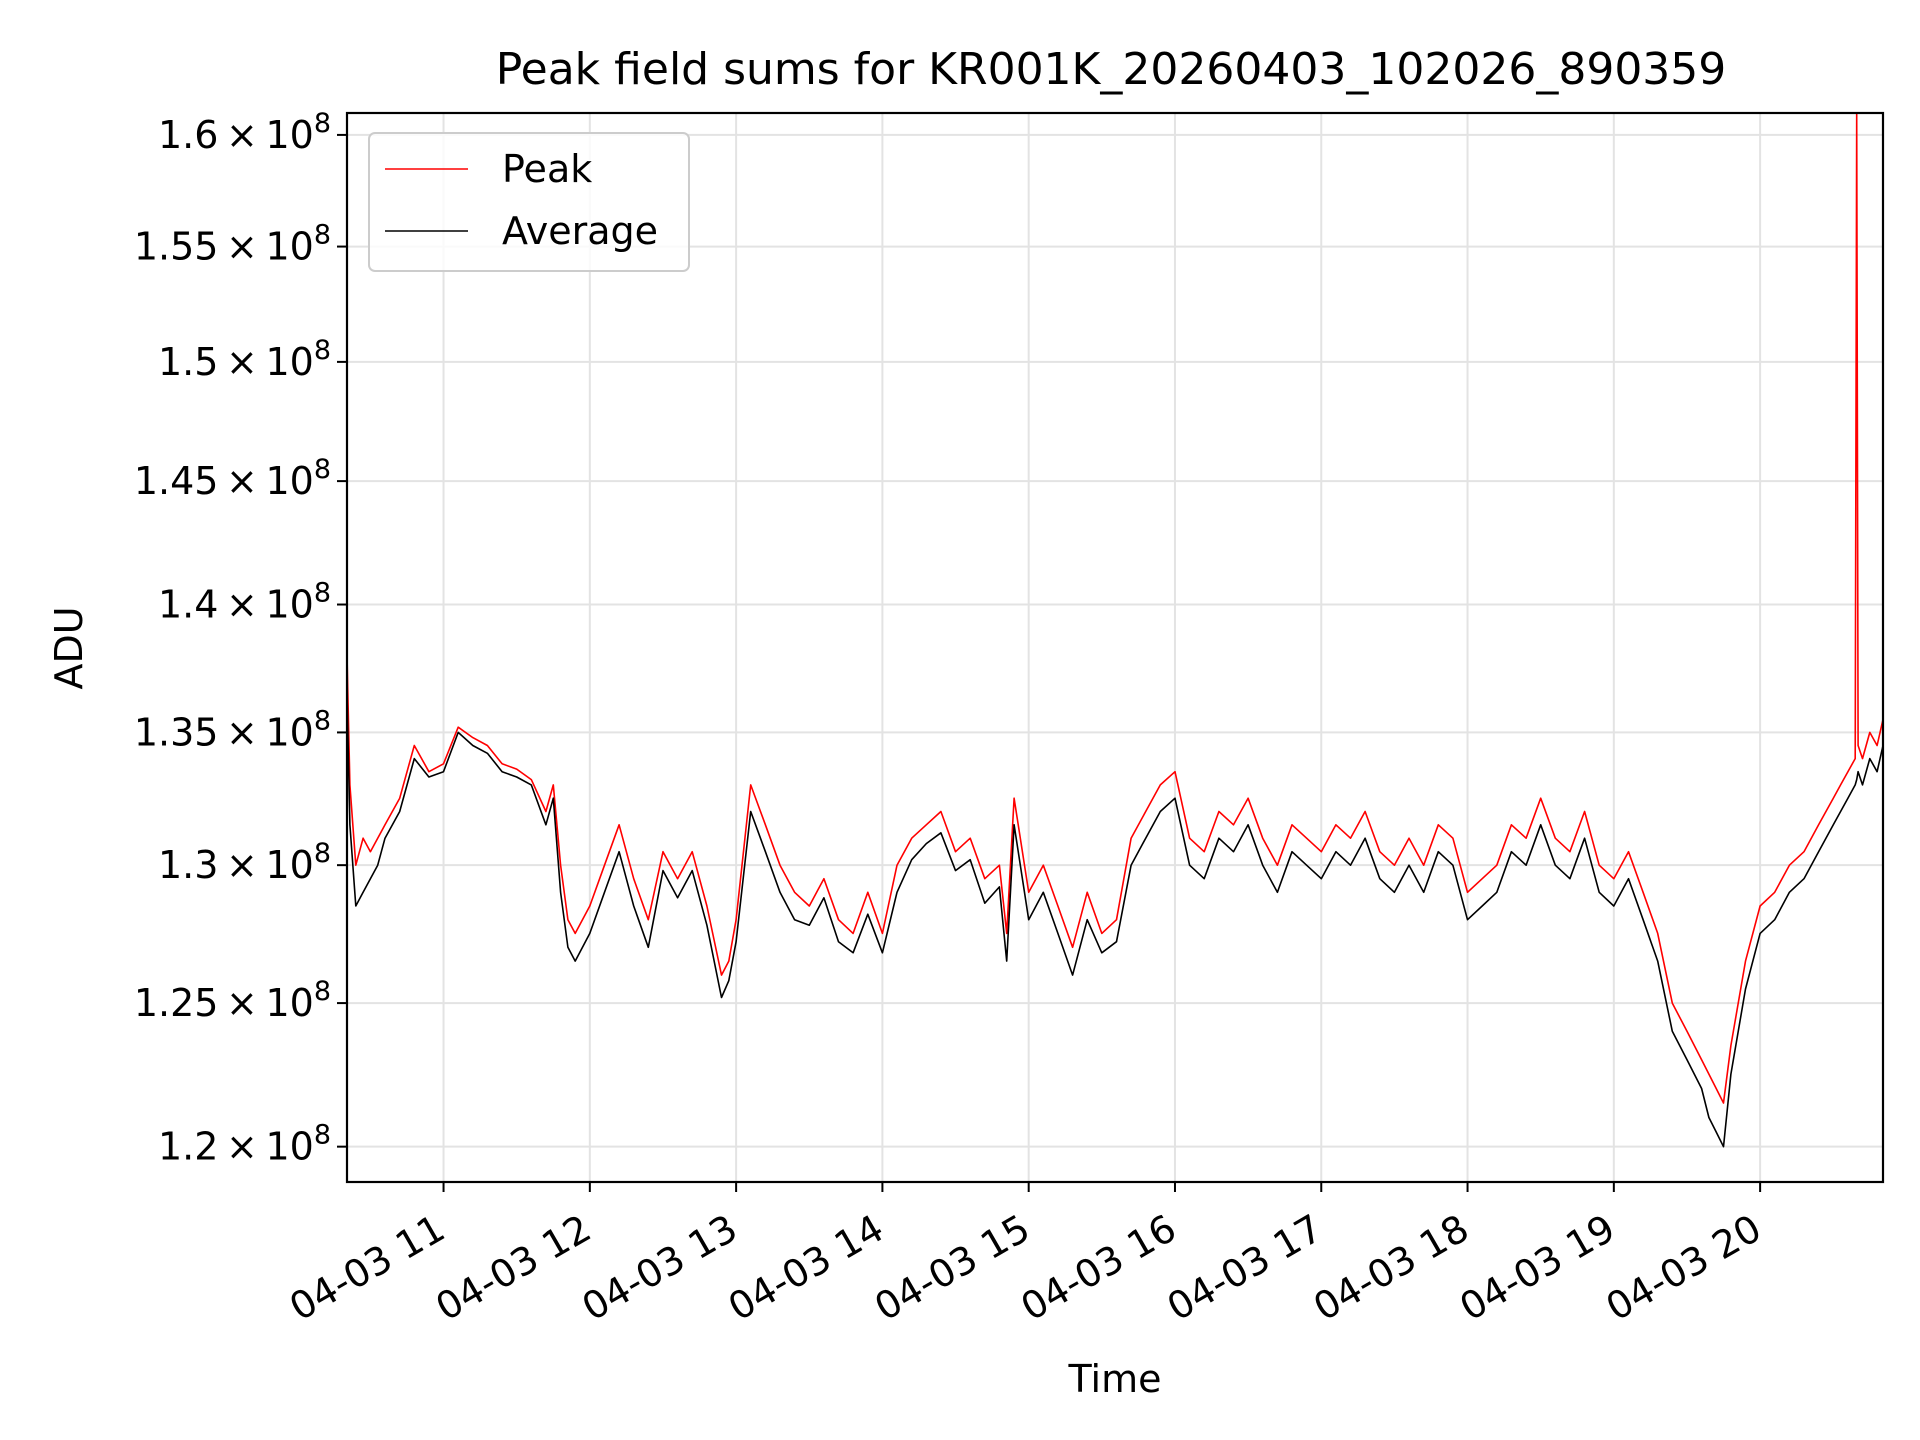  What do you see at coordinates (244, 132) in the screenshot?
I see `y-tick-label: 1.6 × 108` at bounding box center [244, 132].